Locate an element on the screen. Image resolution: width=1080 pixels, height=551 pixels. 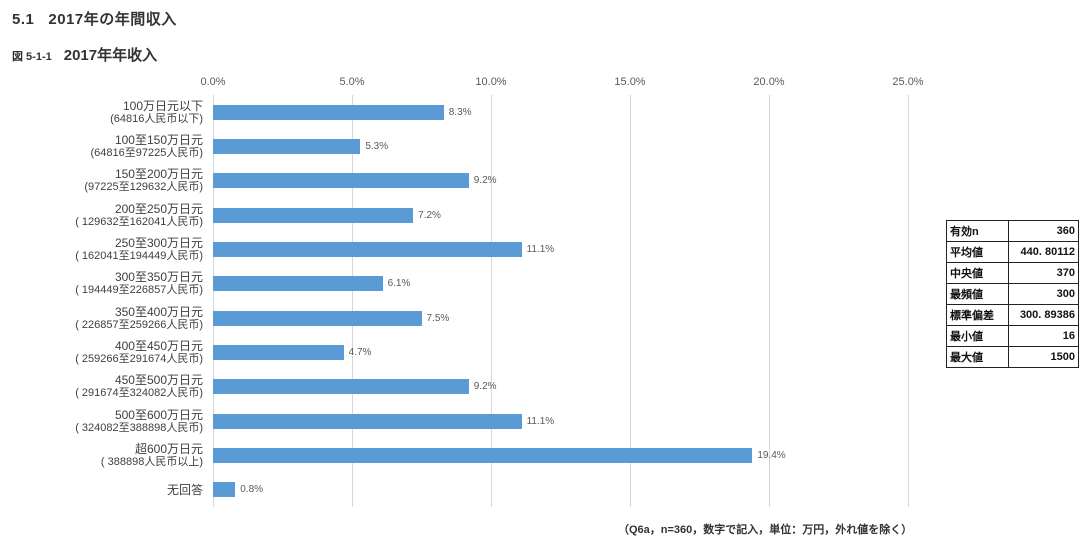
bar-track: 11.1% is located at coordinates (560, 421).